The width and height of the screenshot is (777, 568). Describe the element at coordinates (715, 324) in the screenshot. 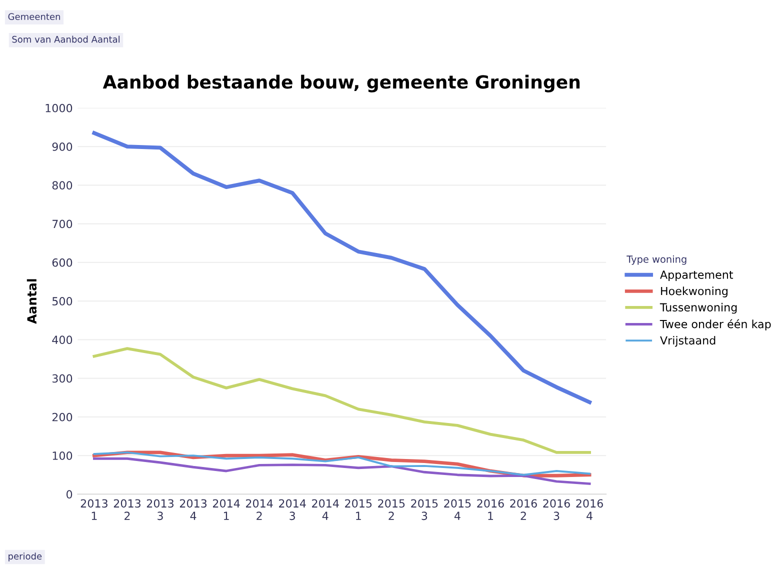

I see `legend-label: Twee onder één kap` at that location.